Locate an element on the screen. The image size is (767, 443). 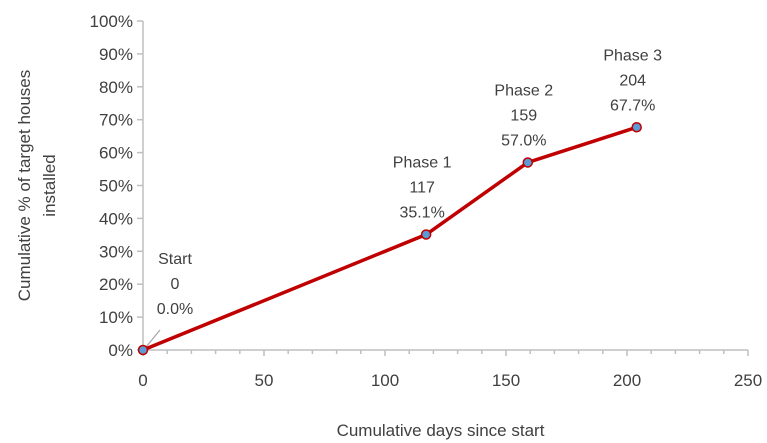
x-tick-label: 100 is located at coordinates (385, 380).